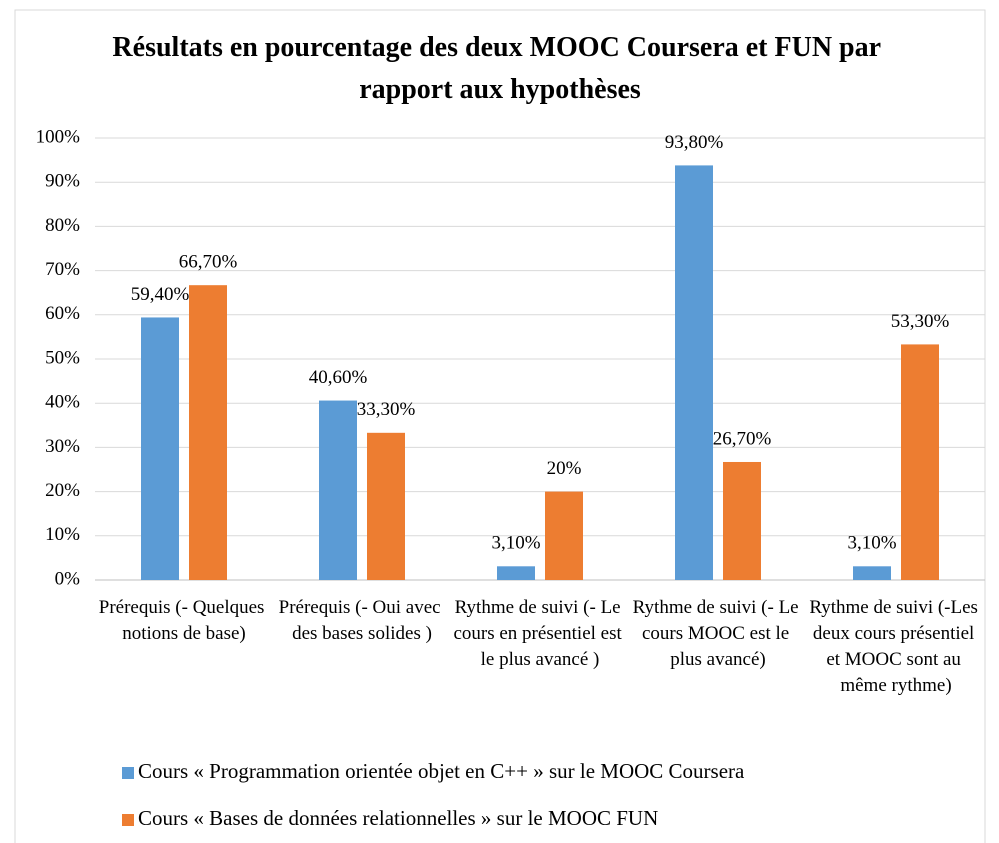 This screenshot has height=843, width=999. What do you see at coordinates (62, 181) in the screenshot?
I see `y-tick-label: 90%` at bounding box center [62, 181].